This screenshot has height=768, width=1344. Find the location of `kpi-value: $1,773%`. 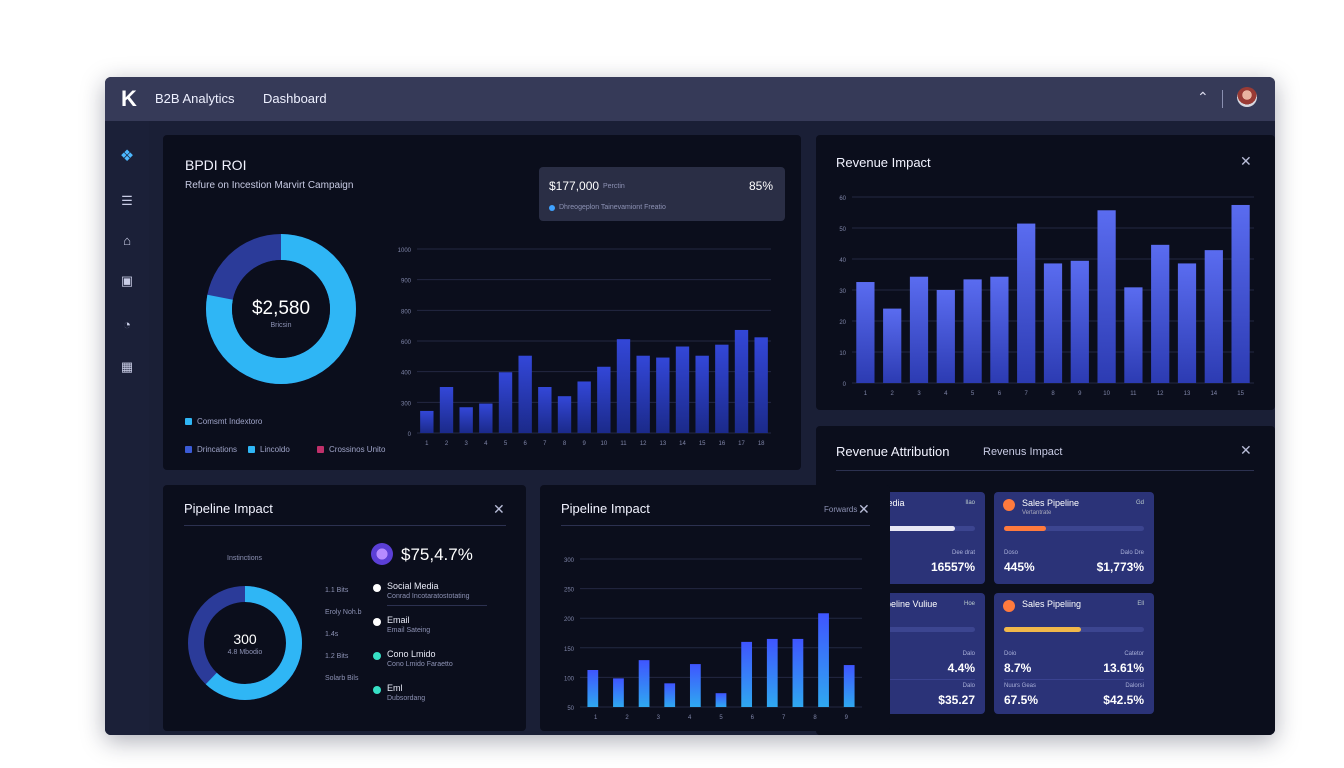

kpi-value: $1,773% is located at coordinates (1120, 567).